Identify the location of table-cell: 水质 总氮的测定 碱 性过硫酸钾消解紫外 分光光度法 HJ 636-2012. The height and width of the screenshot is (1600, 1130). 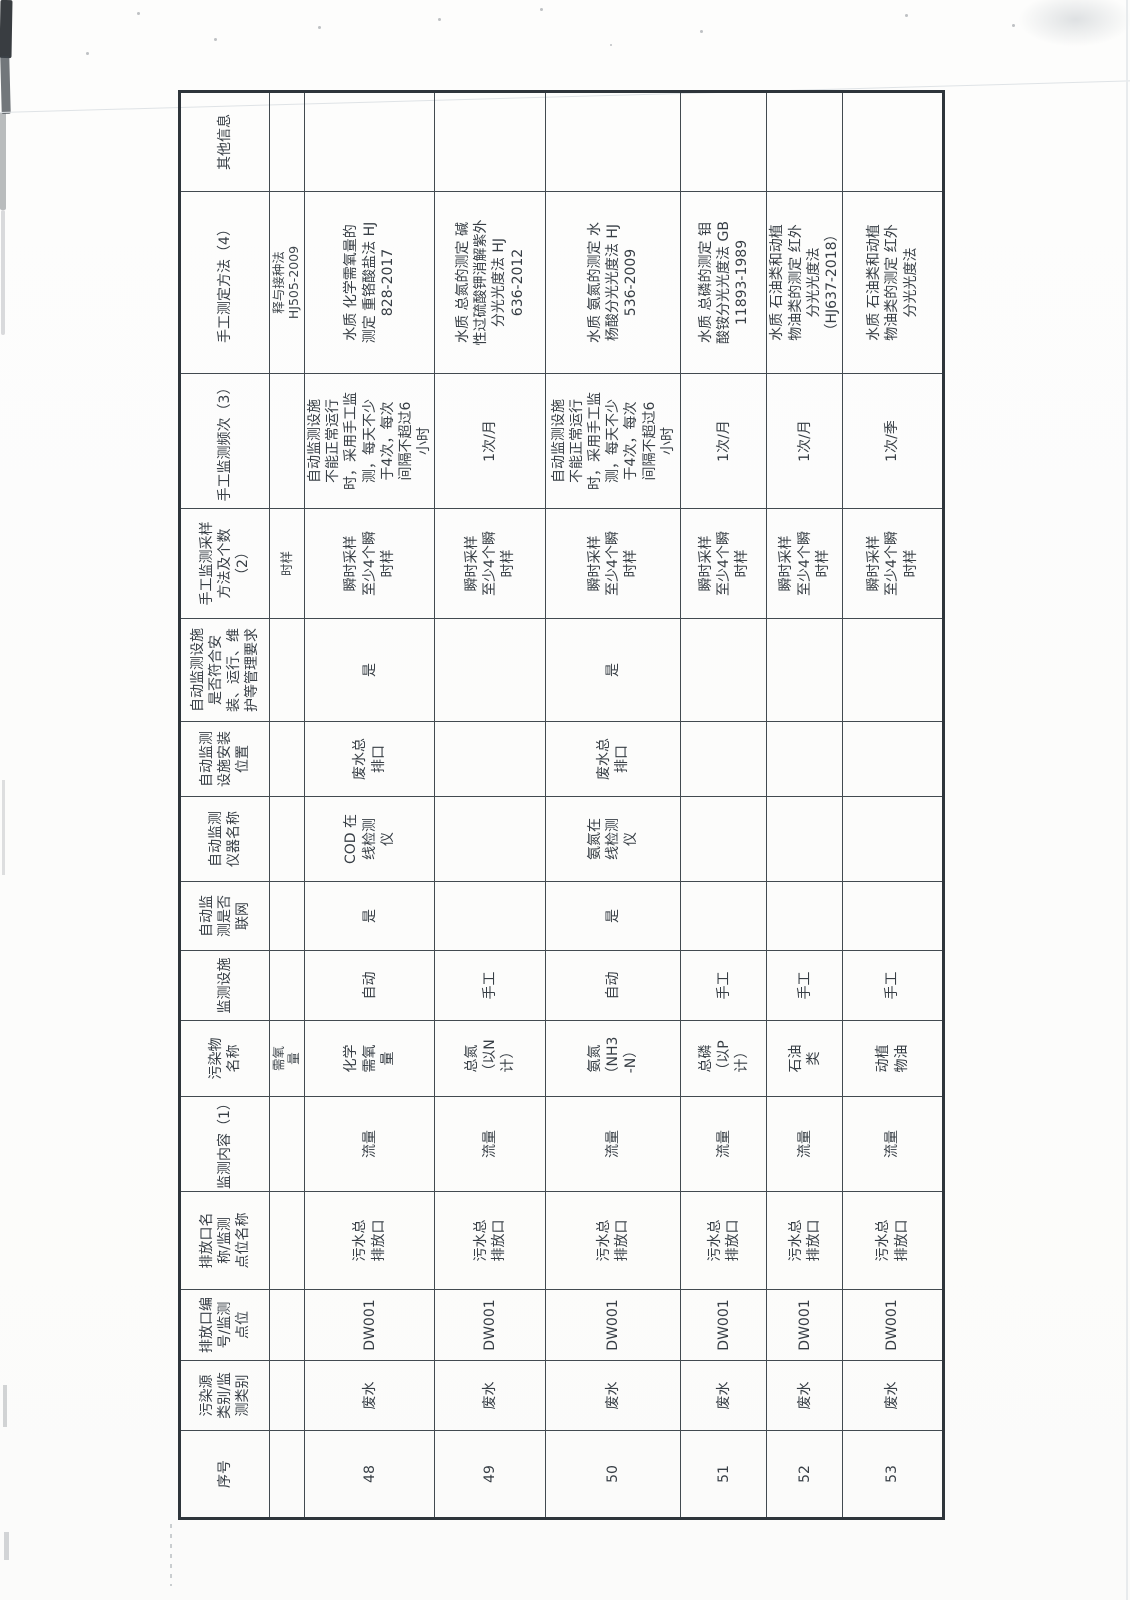
(490, 282).